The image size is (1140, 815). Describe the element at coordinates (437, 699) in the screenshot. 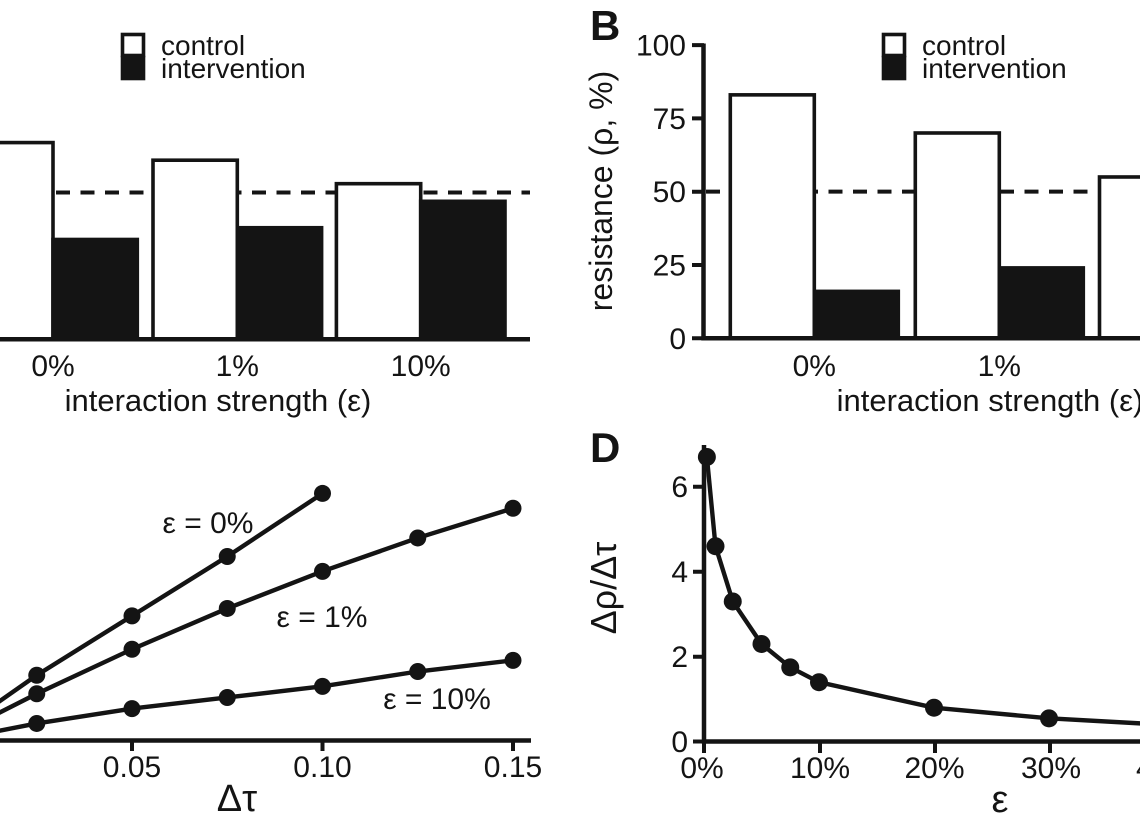

I see `panel-c-series-label-eps10: ε = 10%` at that location.